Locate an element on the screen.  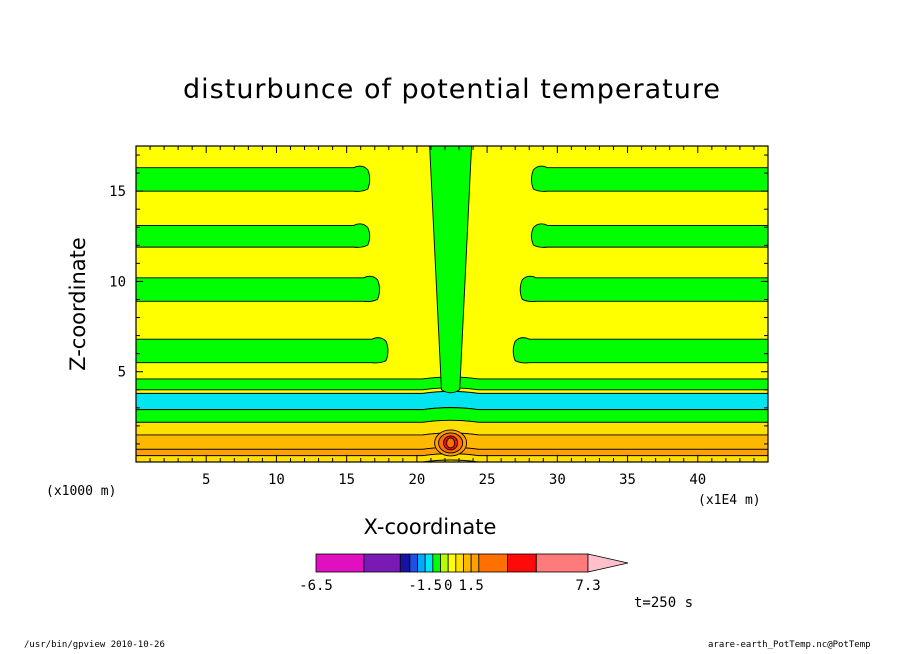
chart-title: disturbunce of potential temperature is located at coordinates (452, 89).